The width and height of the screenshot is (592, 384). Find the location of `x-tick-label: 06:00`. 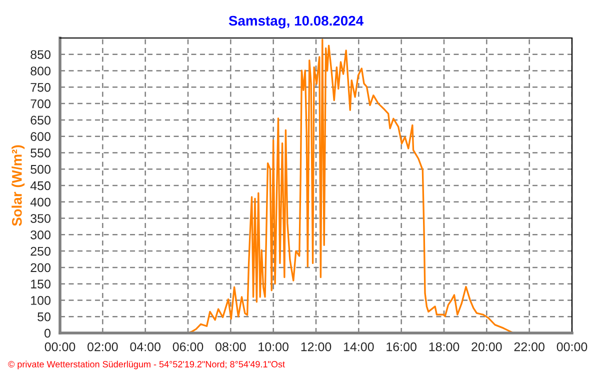

x-tick-label: 06:00 is located at coordinates (188, 347).